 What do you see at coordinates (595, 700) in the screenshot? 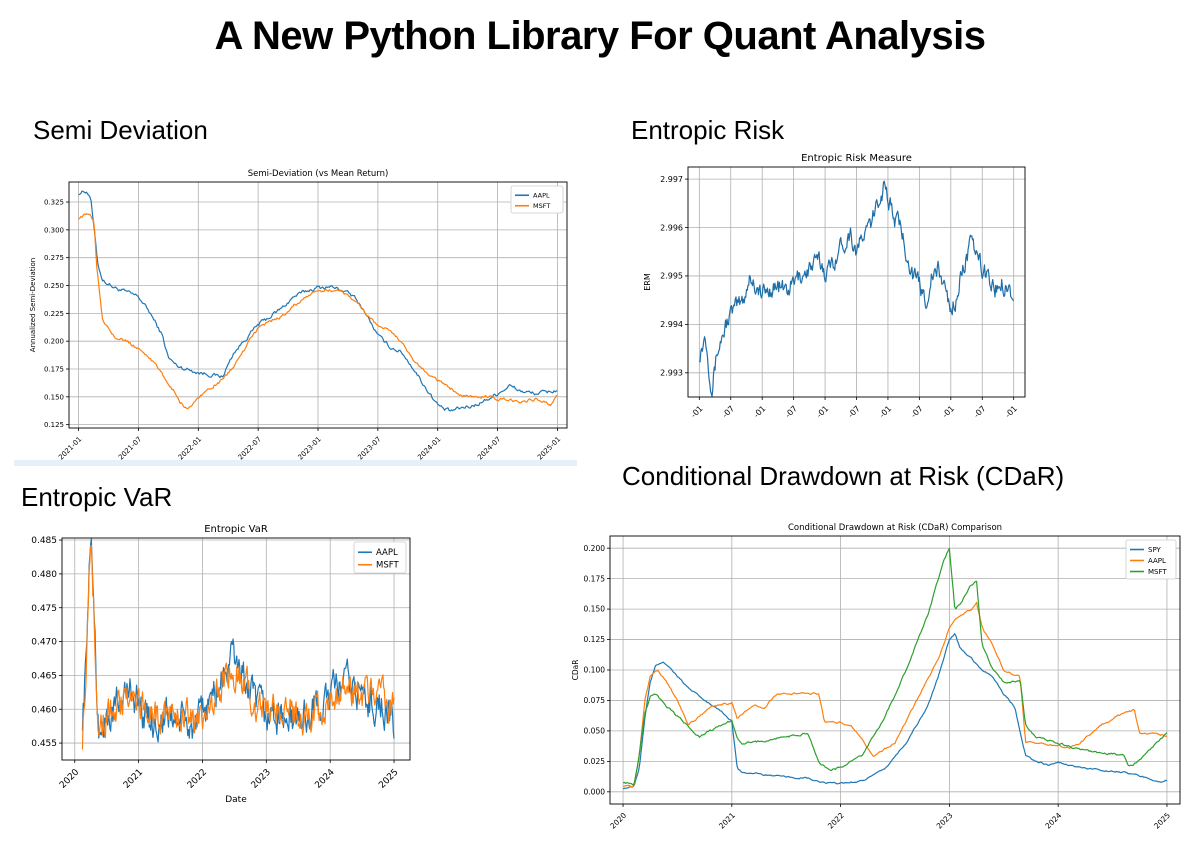
I see `y-tick-label: 0.075` at bounding box center [595, 700].